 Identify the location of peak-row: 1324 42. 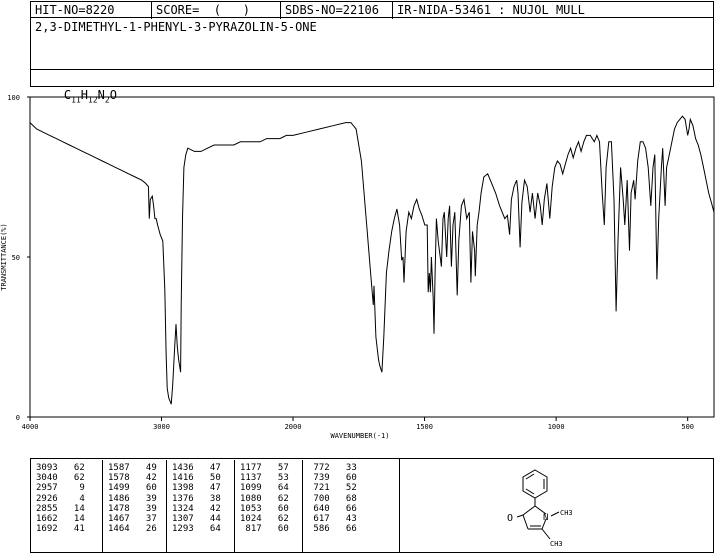
(196, 508).